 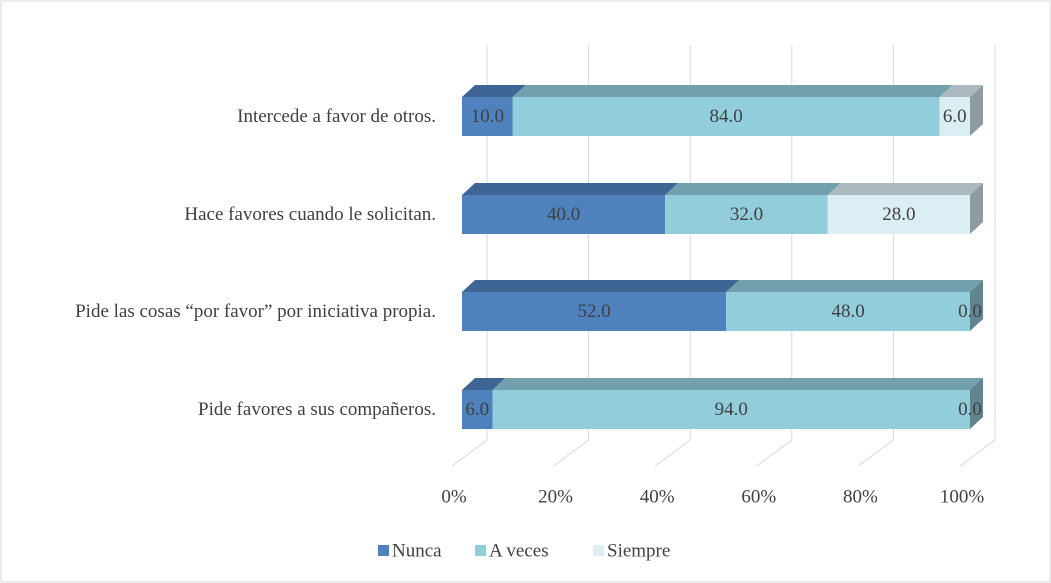 I want to click on x-tick-label: 40%, so click(x=657, y=496).